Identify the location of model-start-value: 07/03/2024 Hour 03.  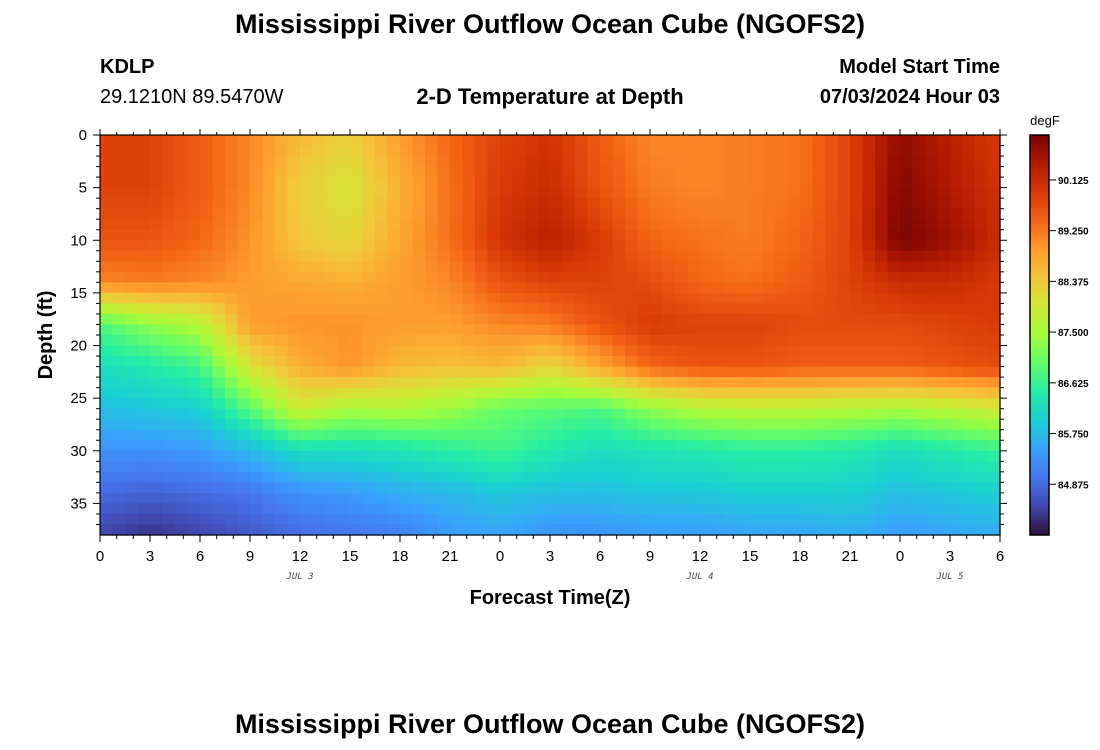
(909, 97).